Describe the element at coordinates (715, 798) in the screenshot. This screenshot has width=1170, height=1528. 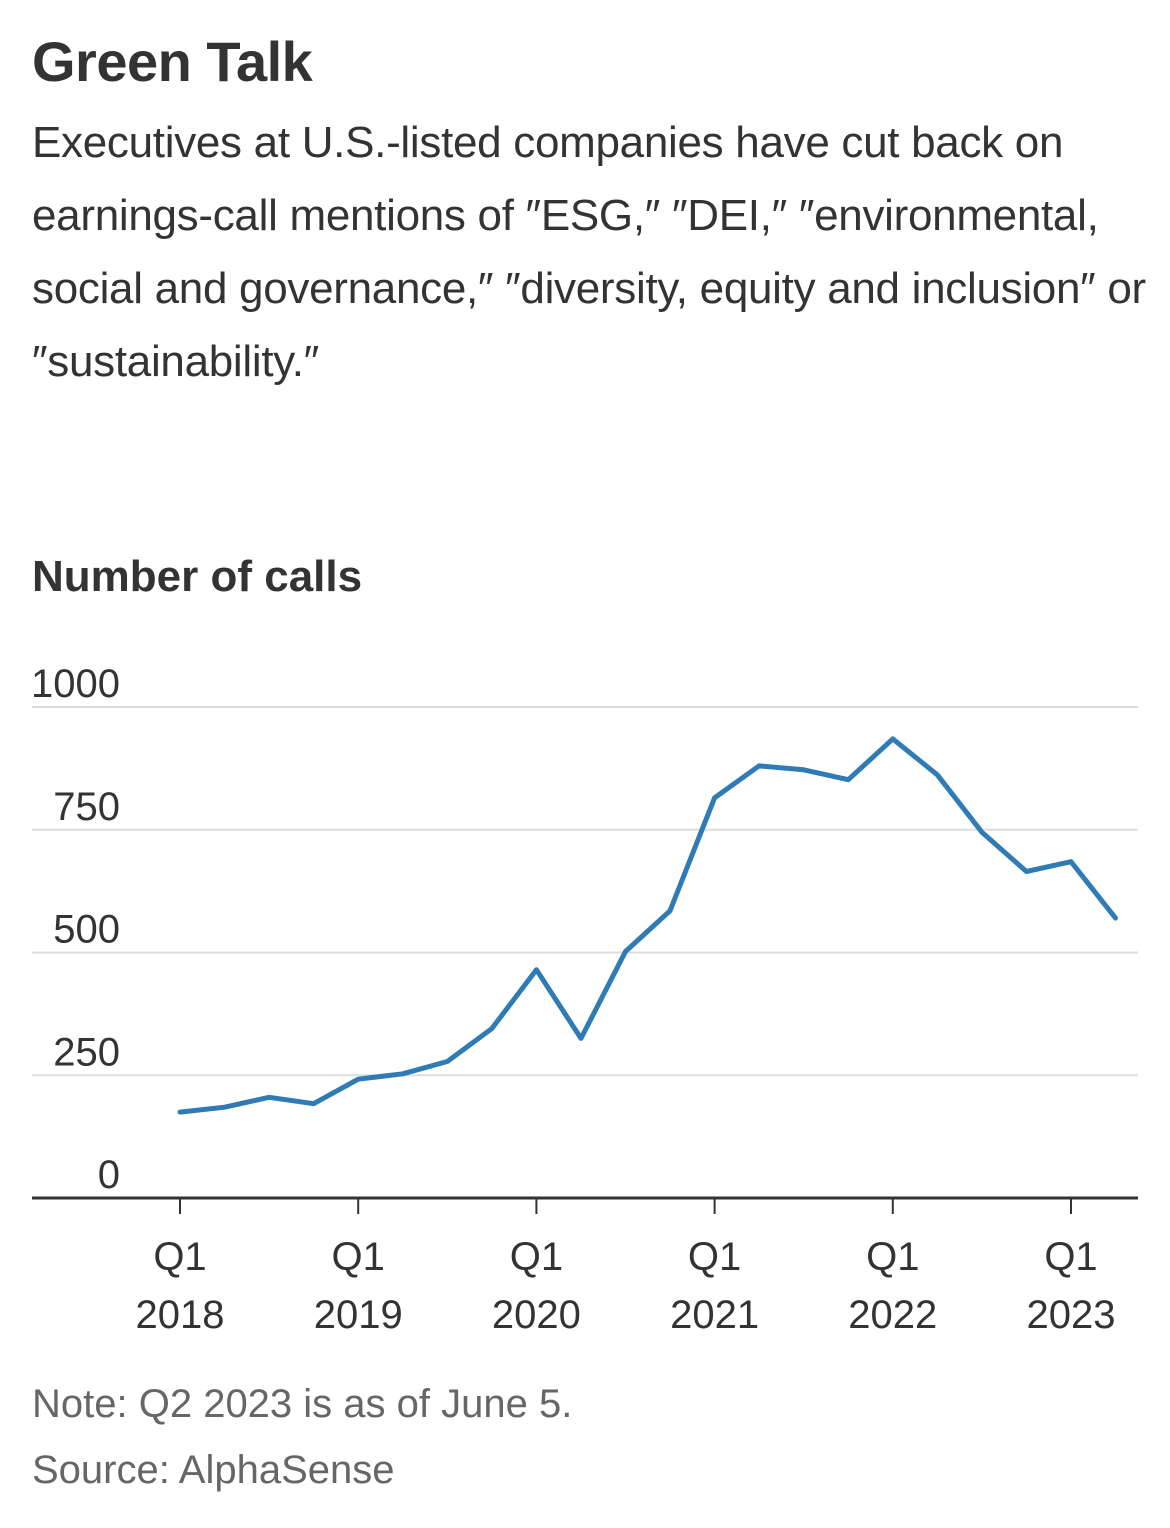
I see `data-point-Q1-2021` at that location.